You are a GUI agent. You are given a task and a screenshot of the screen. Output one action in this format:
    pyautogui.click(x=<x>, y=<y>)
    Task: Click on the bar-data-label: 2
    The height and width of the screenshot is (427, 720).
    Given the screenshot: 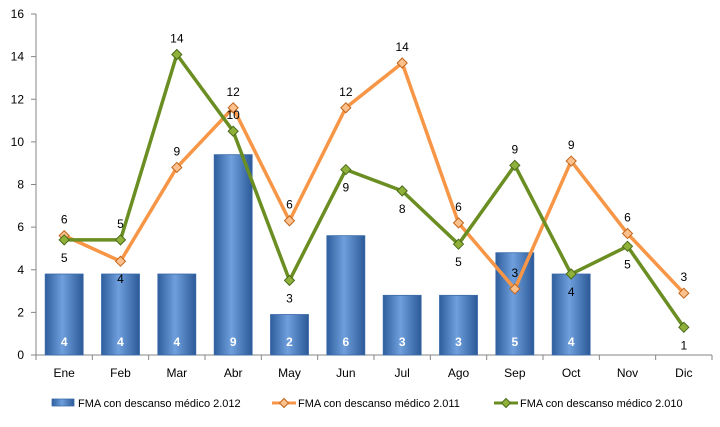 What is the action you would take?
    pyautogui.click(x=289, y=342)
    